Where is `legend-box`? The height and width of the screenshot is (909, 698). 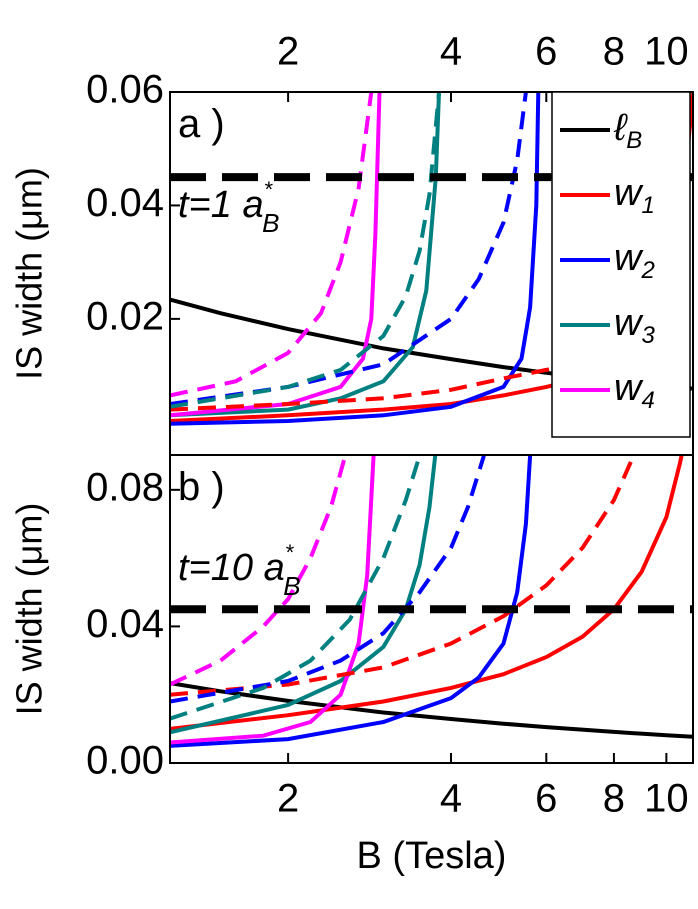 legend-box is located at coordinates (621, 264).